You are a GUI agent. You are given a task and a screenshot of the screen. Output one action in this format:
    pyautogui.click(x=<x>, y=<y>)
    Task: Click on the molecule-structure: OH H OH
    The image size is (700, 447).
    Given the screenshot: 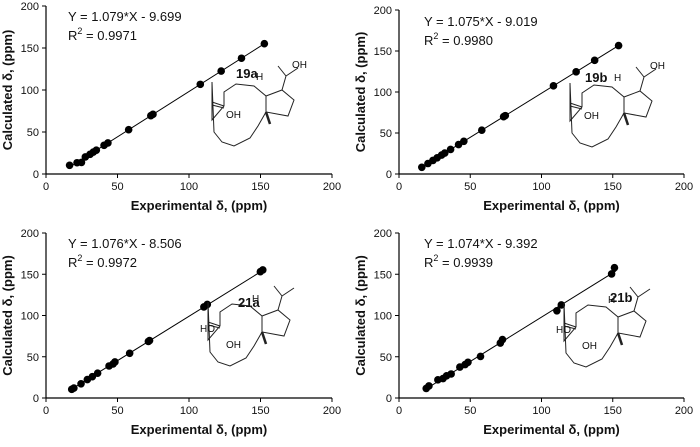 What is the action you would take?
    pyautogui.click(x=259, y=103)
    